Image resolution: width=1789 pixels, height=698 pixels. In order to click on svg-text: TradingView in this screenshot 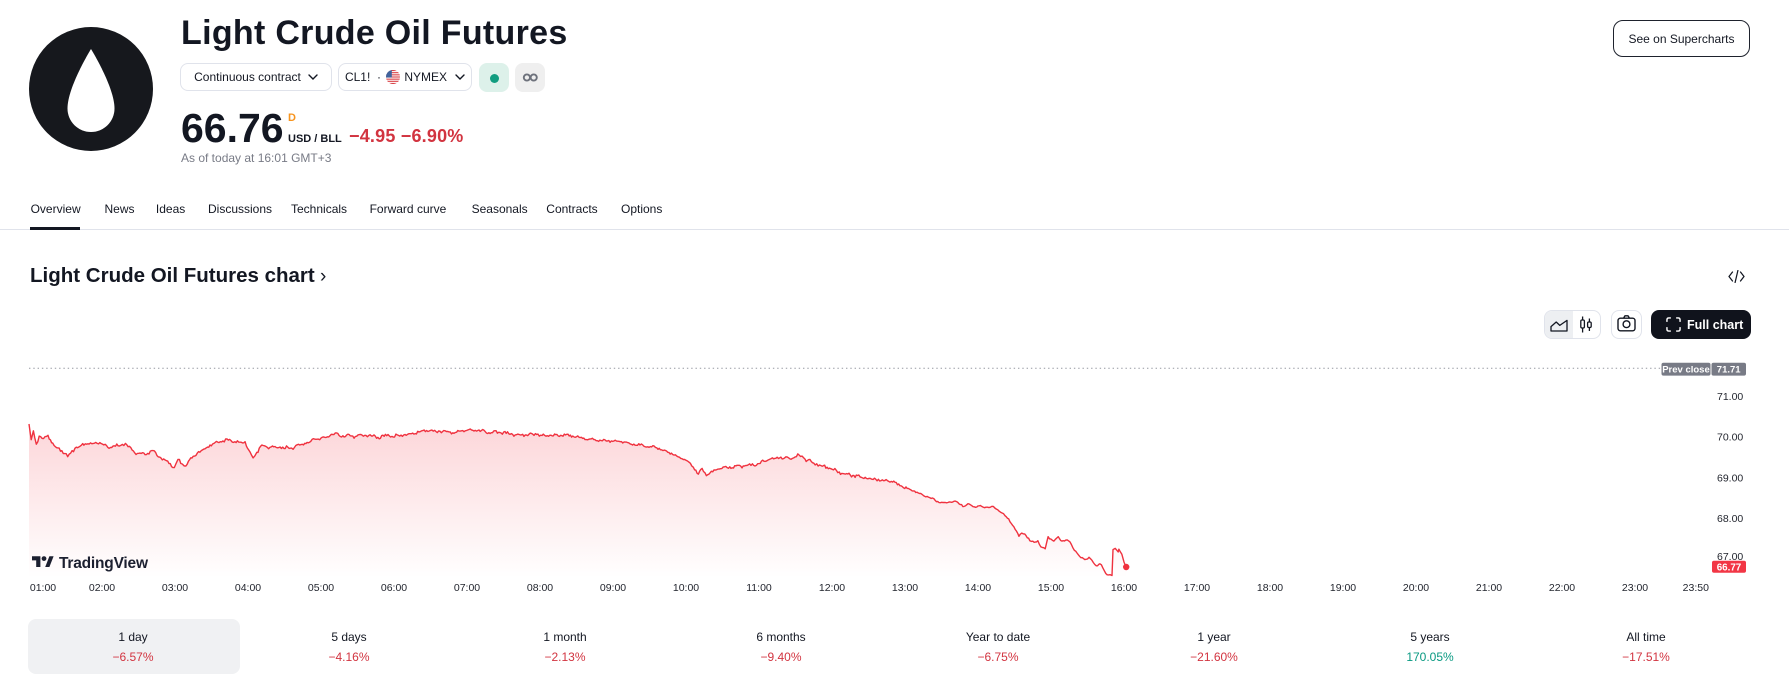, I will do `click(104, 563)`.